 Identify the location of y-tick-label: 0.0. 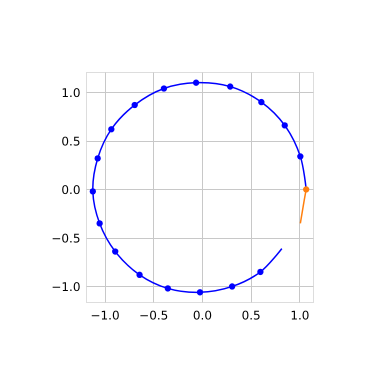
(70, 189).